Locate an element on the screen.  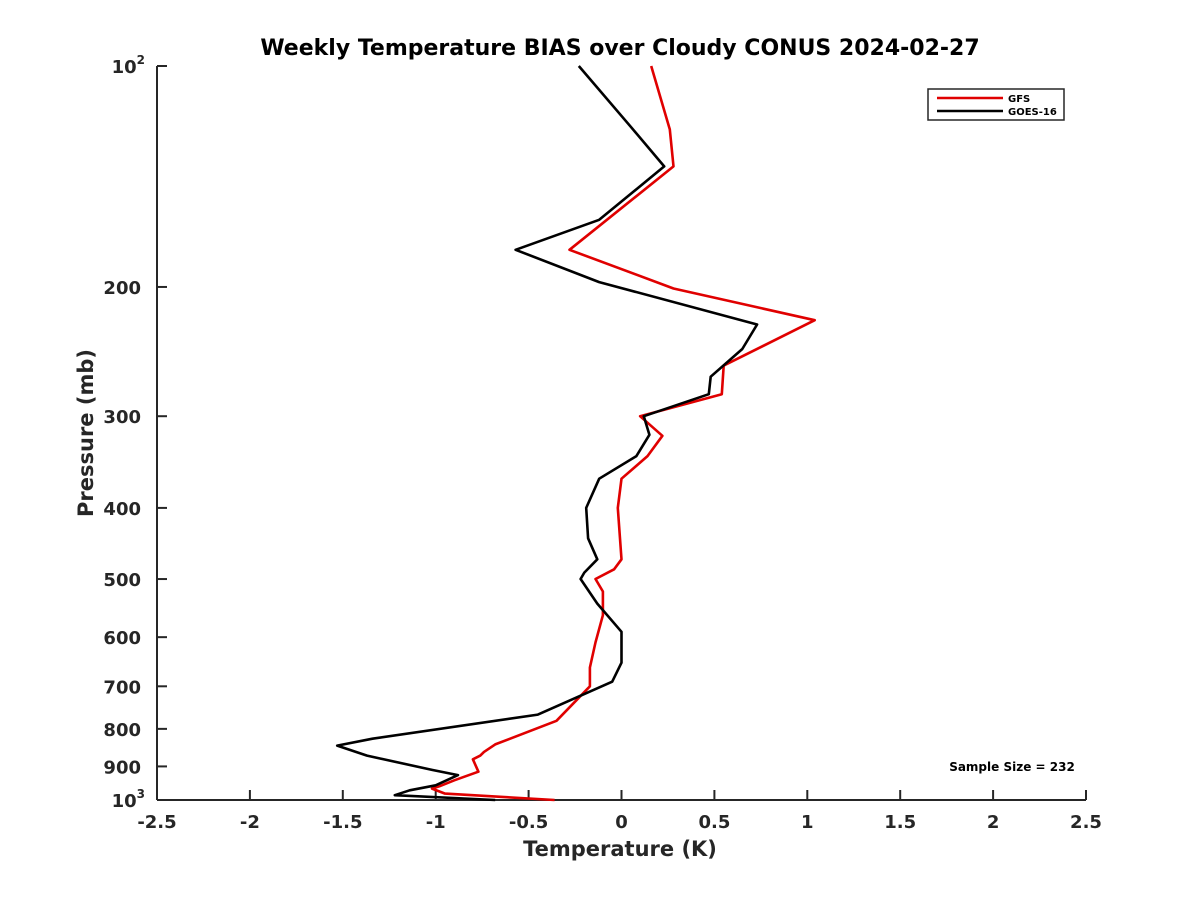
x-tick-label: 1 is located at coordinates (807, 822).